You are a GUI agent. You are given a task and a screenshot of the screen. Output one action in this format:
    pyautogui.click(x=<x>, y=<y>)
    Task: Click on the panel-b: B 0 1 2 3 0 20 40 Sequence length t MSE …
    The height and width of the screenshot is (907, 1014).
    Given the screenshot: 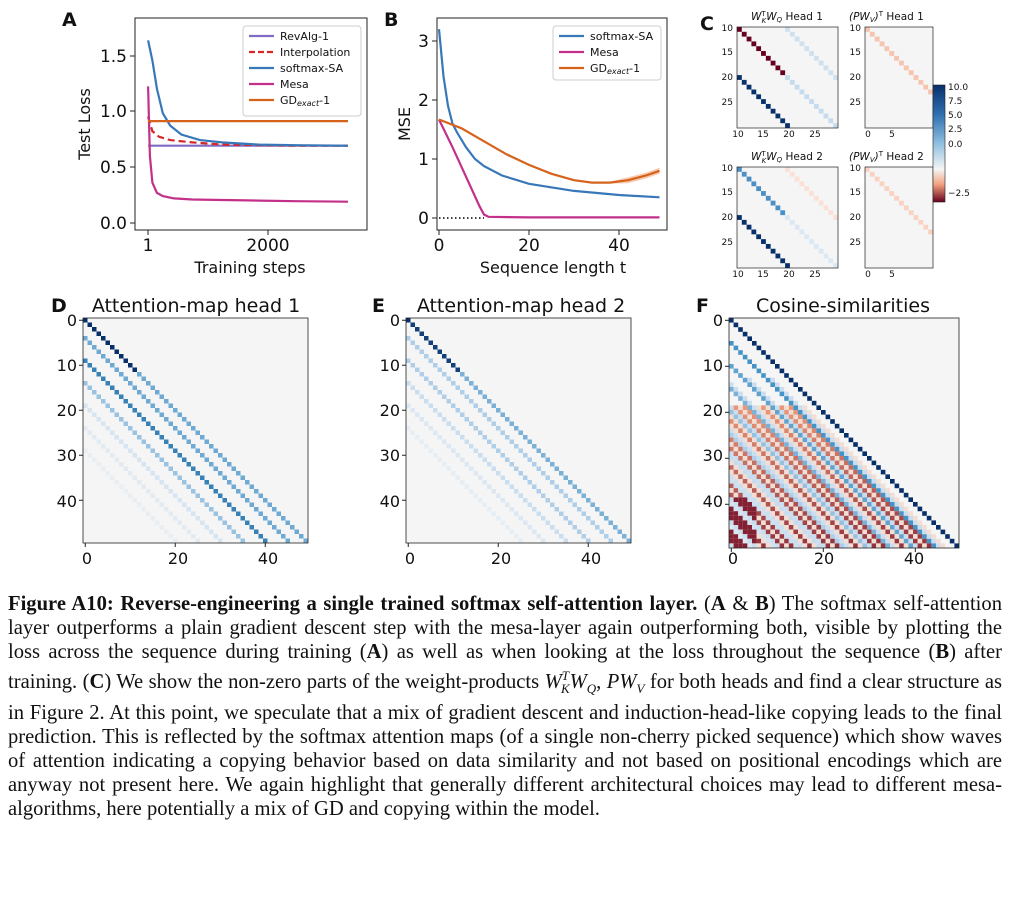 What is the action you would take?
    pyautogui.click(x=526, y=143)
    